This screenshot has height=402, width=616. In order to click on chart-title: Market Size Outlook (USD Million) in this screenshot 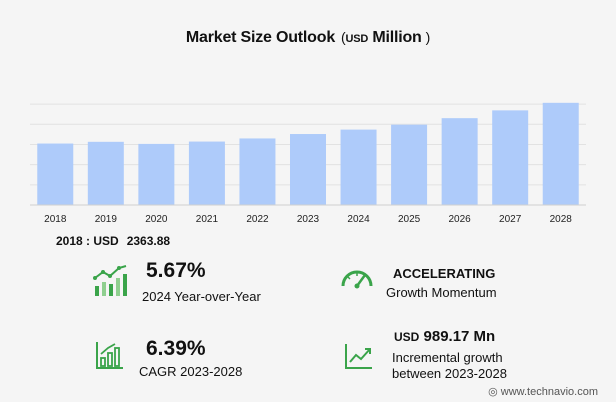, I will do `click(308, 38)`.